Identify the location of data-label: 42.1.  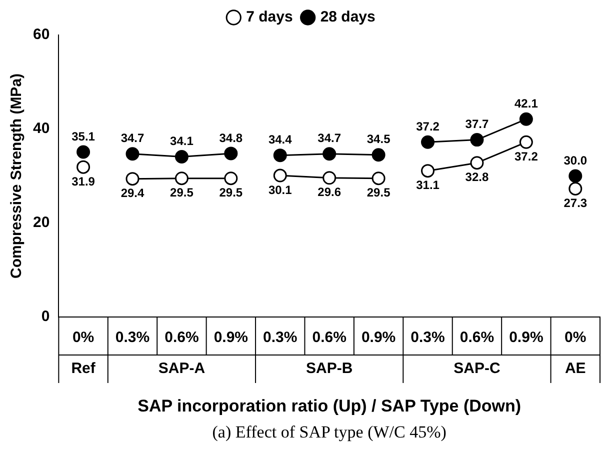
(526, 103).